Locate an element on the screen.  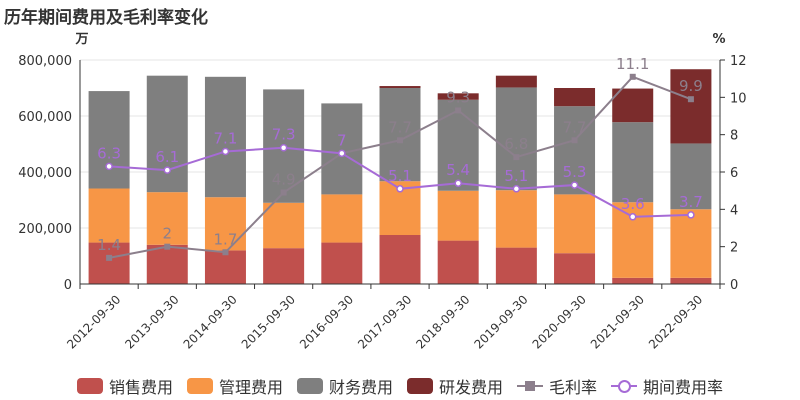
legend-item-sales: 销售费用 is located at coordinates (124, 386).